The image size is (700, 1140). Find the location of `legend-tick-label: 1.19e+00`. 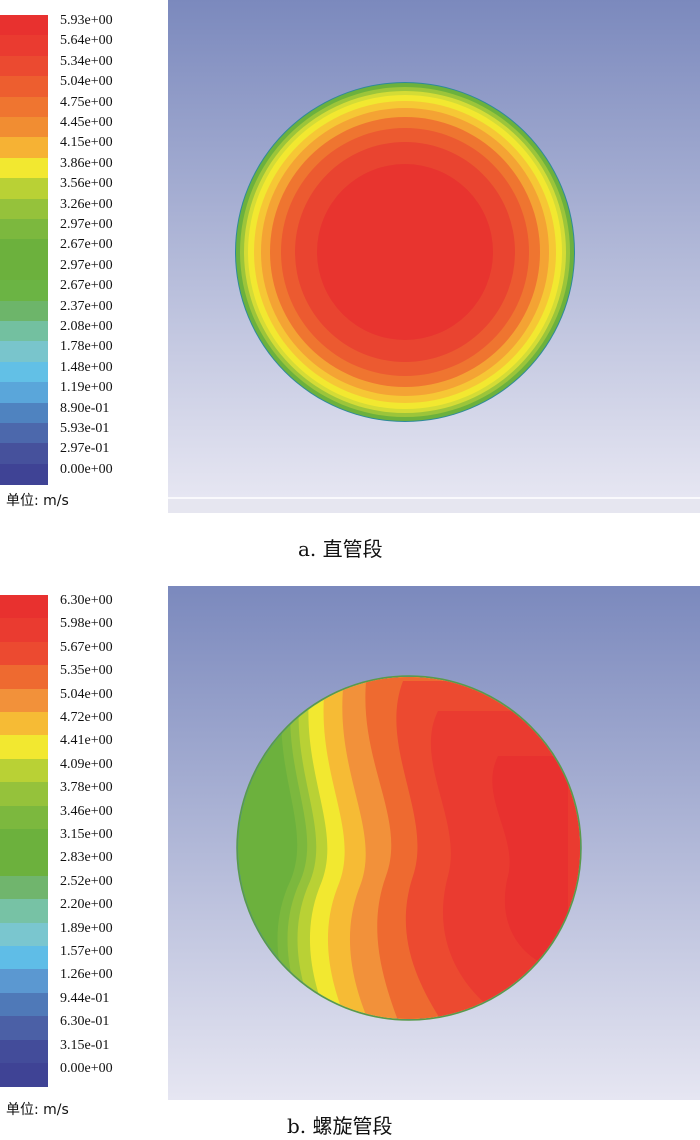

legend-tick-label: 1.19e+00 is located at coordinates (86, 388).